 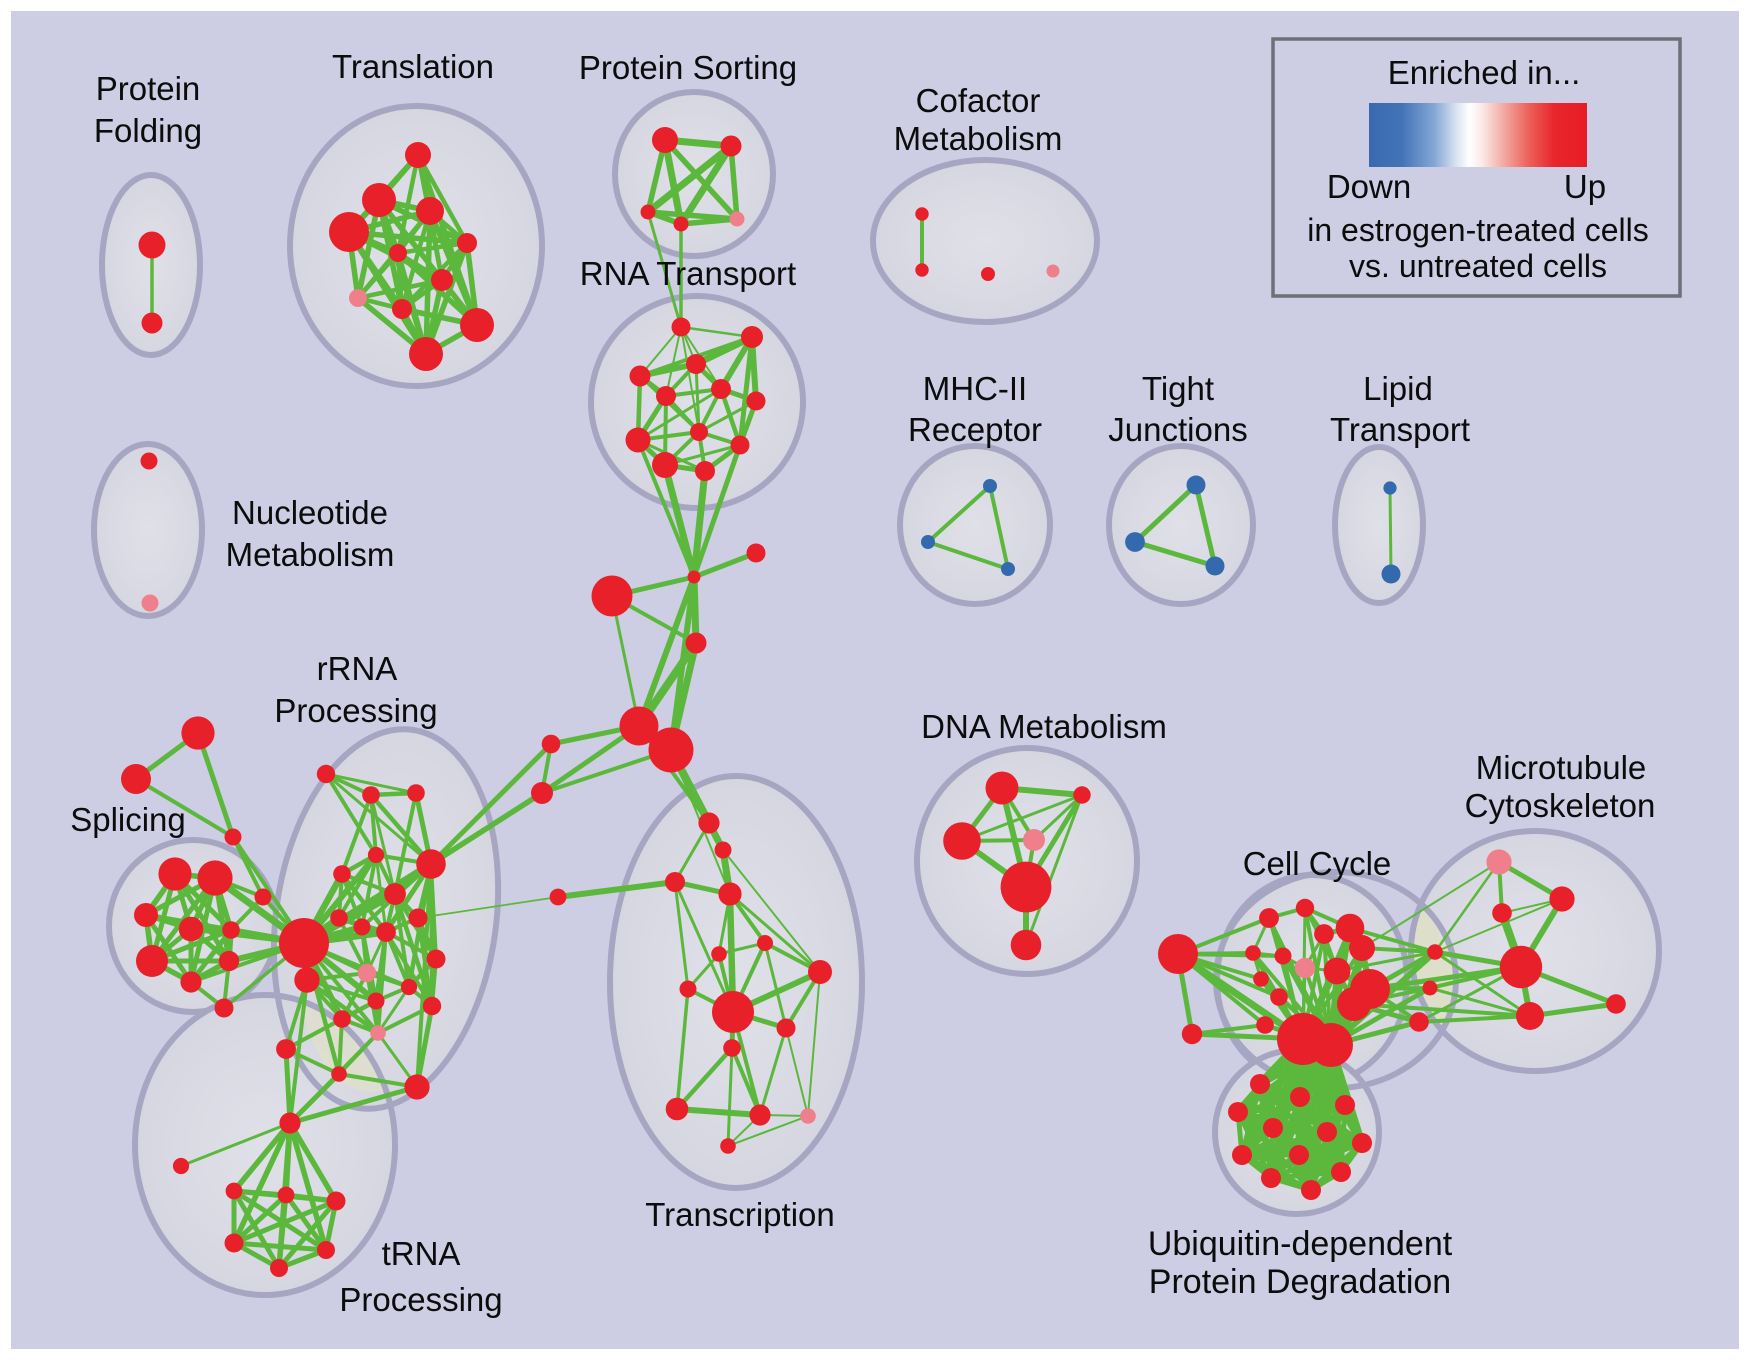 I want to click on svg-text: Cytoskeleton, so click(x=1560, y=805).